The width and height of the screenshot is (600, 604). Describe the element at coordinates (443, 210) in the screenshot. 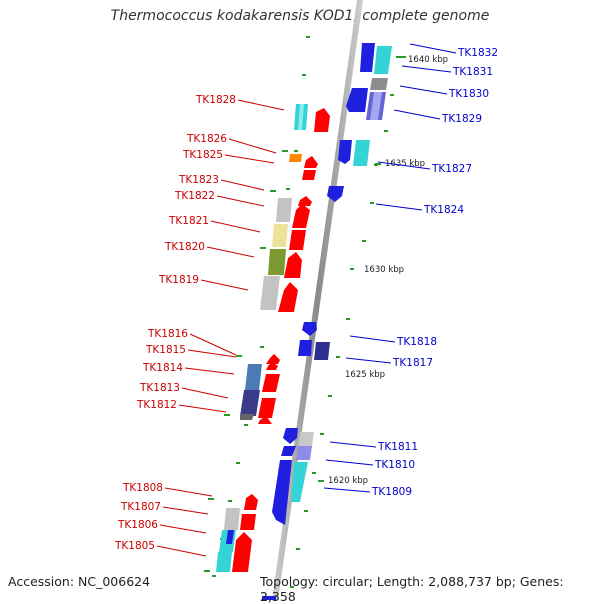

I see `gene-label-tk1824: TK1824` at that location.